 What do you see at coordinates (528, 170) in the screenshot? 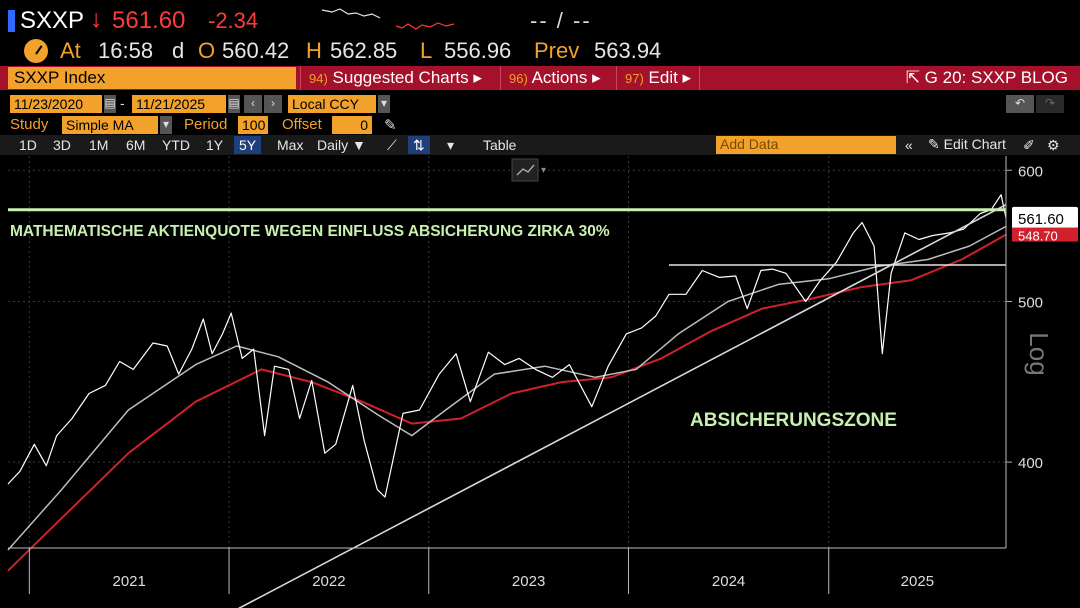
I see `chart-type-picker: ▾` at bounding box center [528, 170].